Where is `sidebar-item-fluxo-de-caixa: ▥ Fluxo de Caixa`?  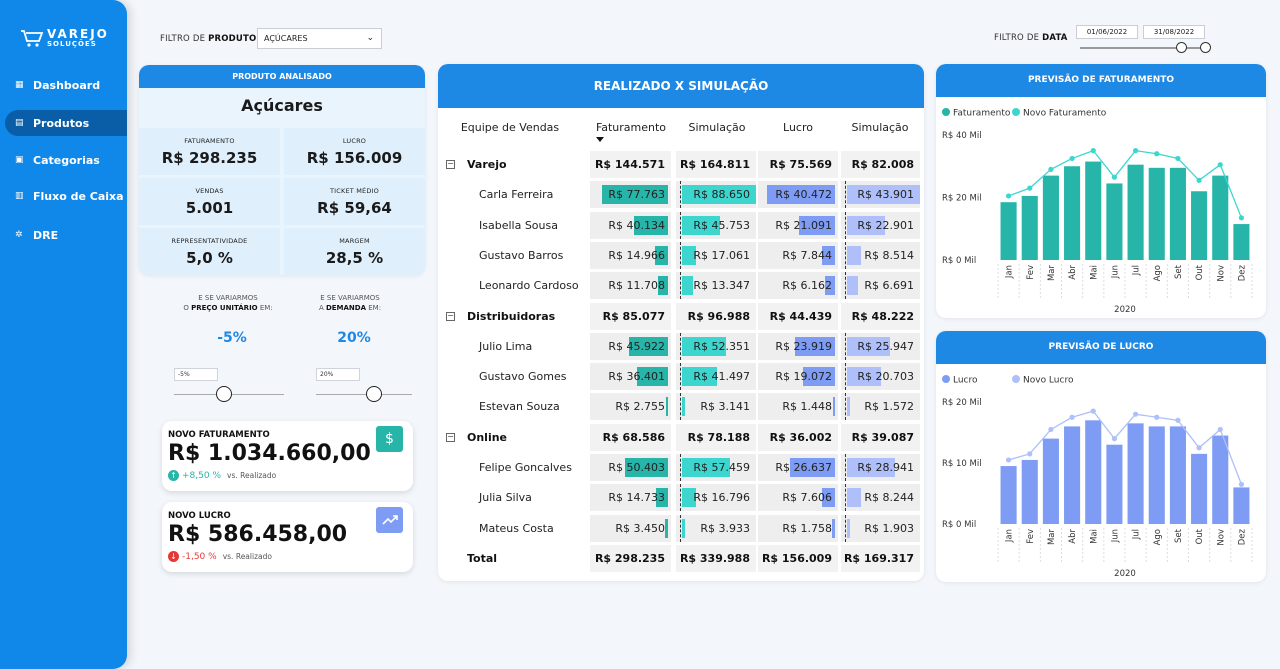 sidebar-item-fluxo-de-caixa: ▥ Fluxo de Caixa is located at coordinates (66, 196).